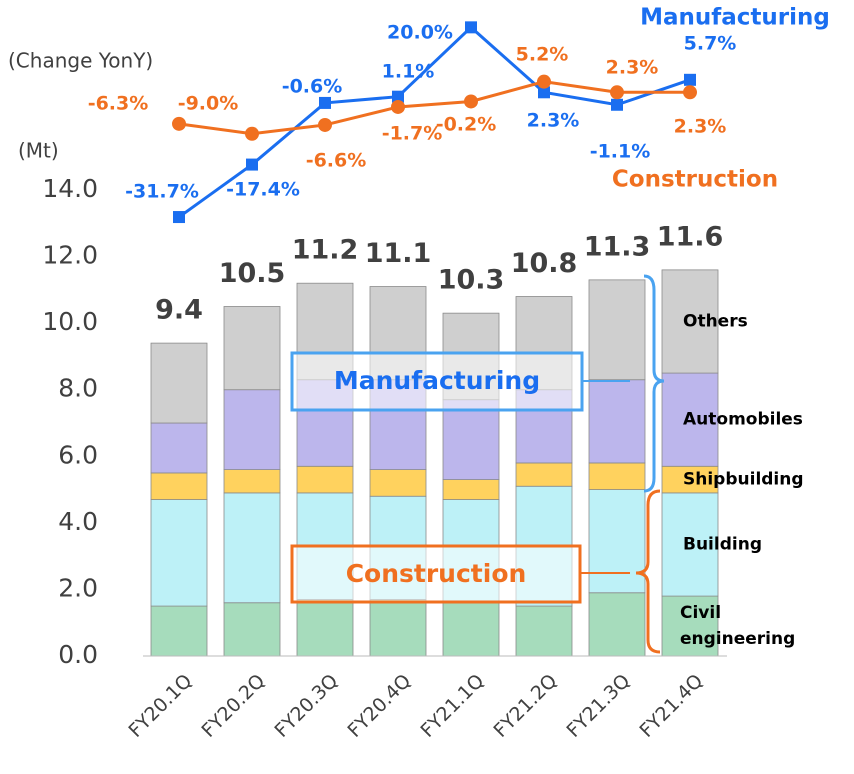 The width and height of the screenshot is (854, 774). What do you see at coordinates (735, 18) in the screenshot?
I see `legend-label: Manufacturing` at bounding box center [735, 18].